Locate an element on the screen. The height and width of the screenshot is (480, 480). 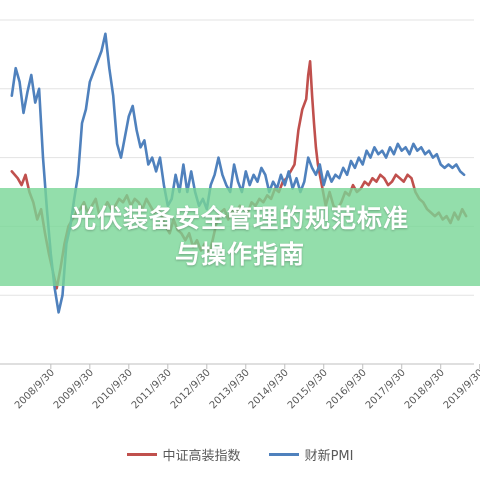
x-tick-label-0: 2008/9/30 is located at coordinates (35, 389).